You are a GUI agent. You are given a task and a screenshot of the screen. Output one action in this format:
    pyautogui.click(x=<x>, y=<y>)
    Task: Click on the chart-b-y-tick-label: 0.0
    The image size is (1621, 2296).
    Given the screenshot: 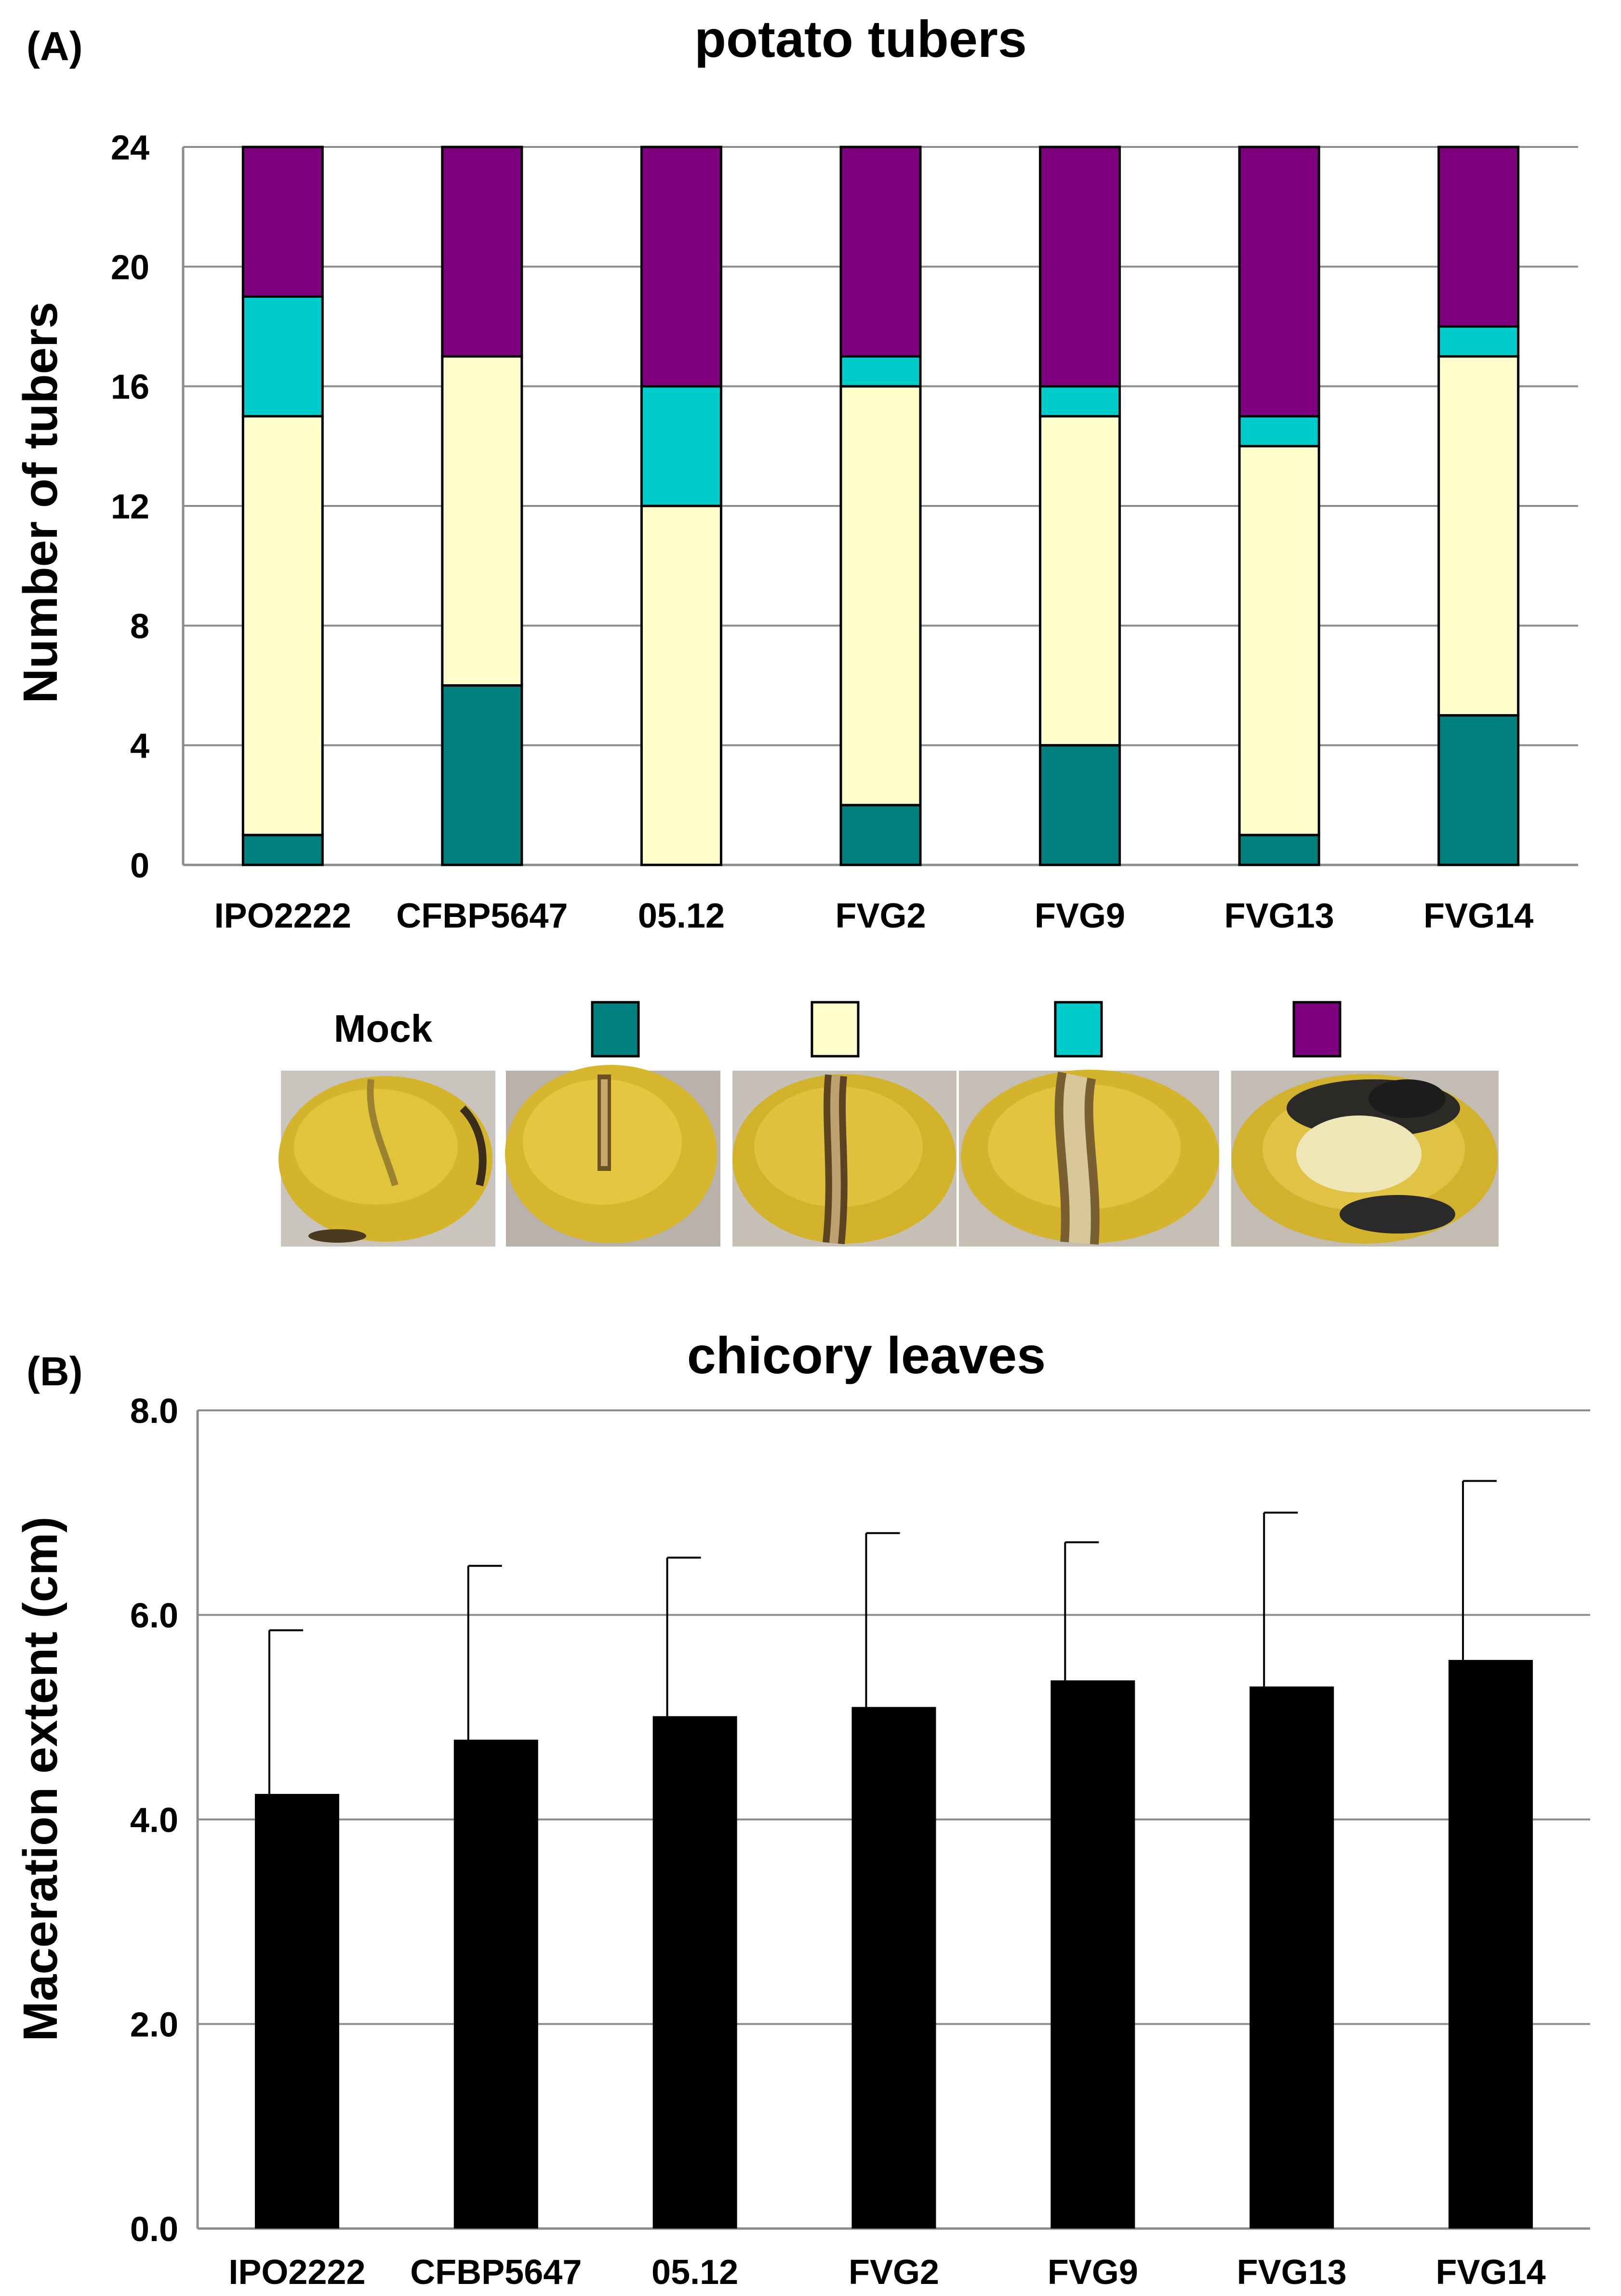 What is the action you would take?
    pyautogui.click(x=154, y=2229)
    